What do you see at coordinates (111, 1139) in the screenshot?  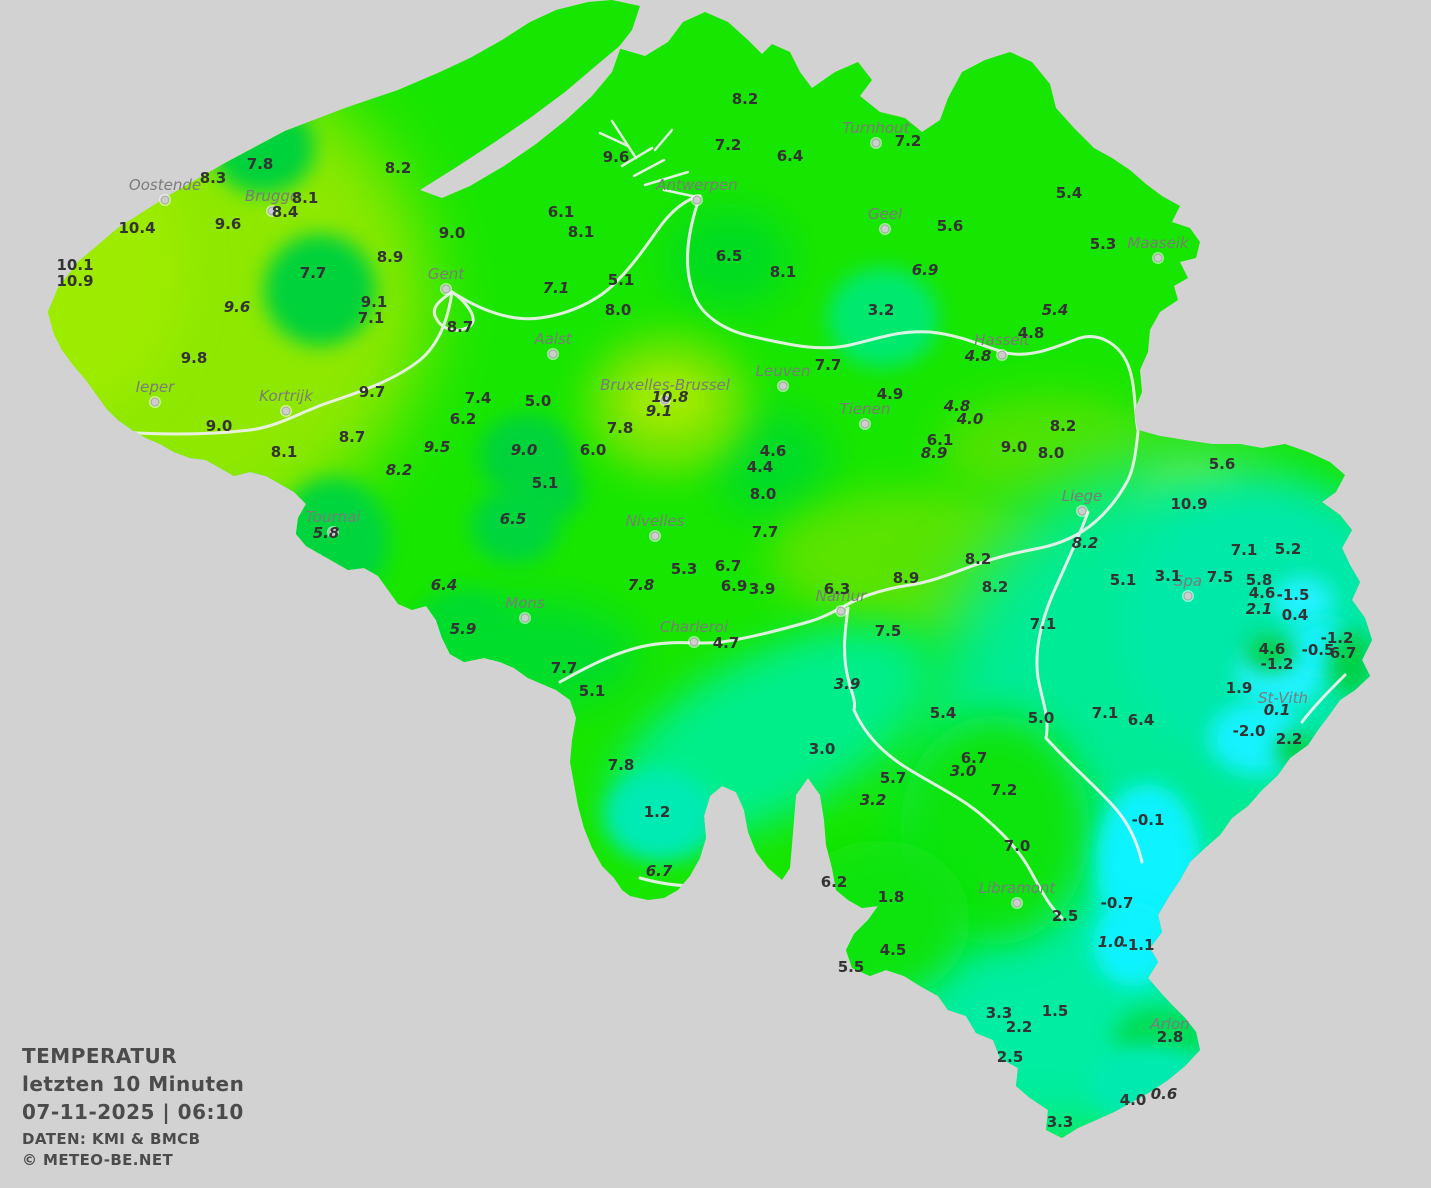 I see `data-source: DATEN: KMI & BMCB` at bounding box center [111, 1139].